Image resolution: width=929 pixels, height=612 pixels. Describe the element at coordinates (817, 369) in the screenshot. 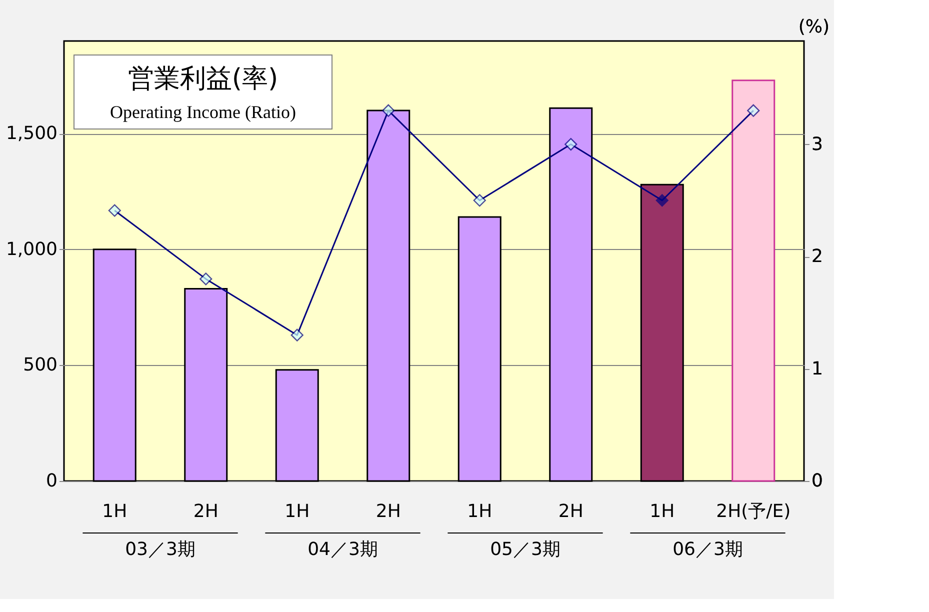

I see `y2-tick-label: 1` at that location.